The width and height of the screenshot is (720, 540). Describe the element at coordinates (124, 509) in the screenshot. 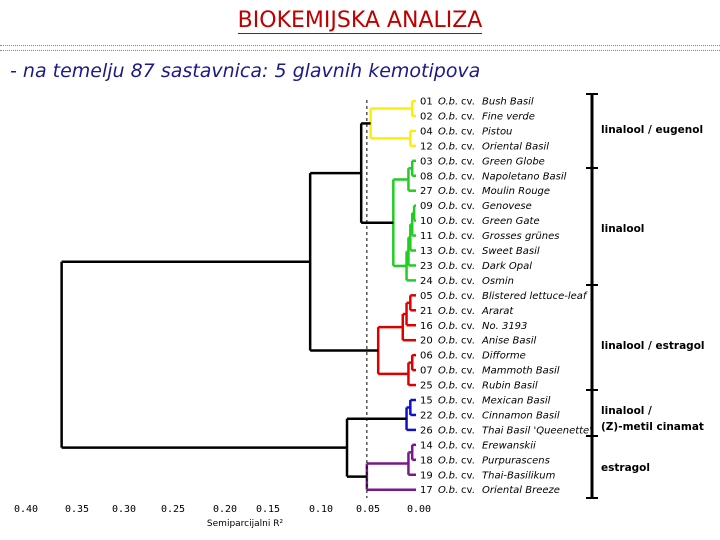

I see `axis-tick-label: 0.30` at that location.